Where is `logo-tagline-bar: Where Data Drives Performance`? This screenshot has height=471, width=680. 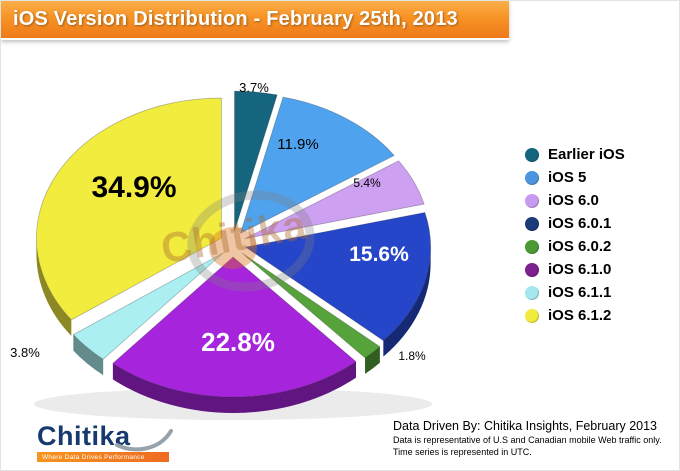
logo-tagline-bar: Where Data Drives Performance is located at coordinates (103, 457).